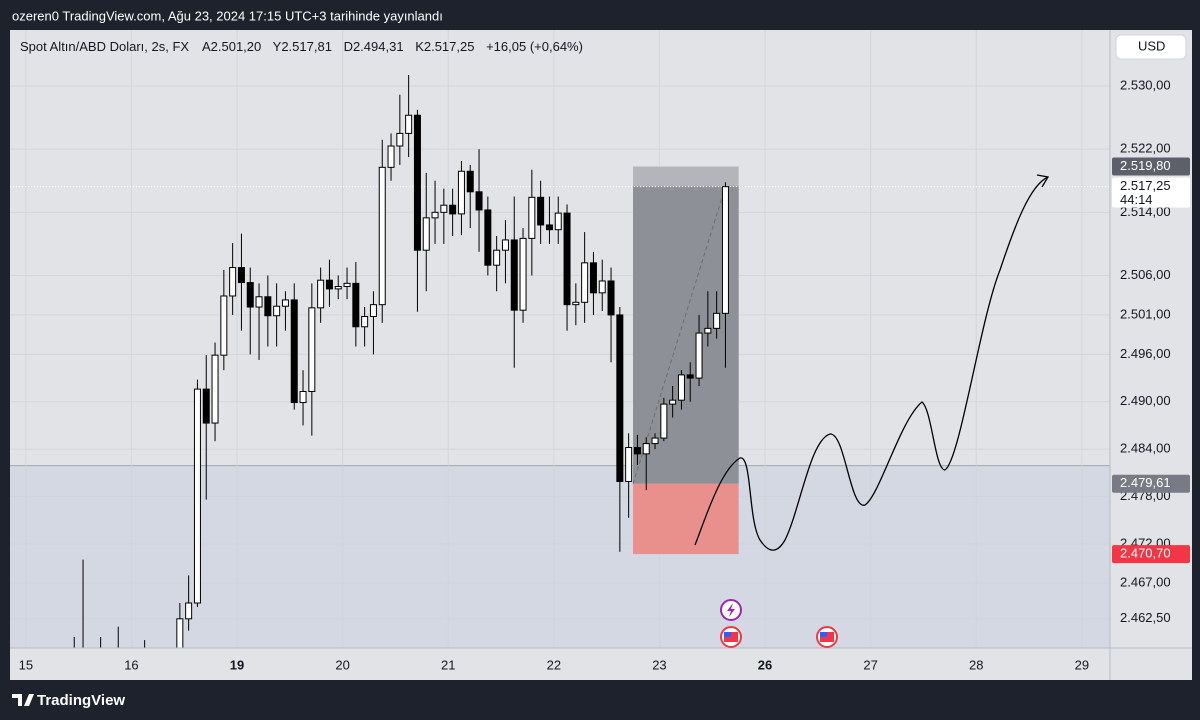 The image size is (1200, 720). Describe the element at coordinates (534, 46) in the screenshot. I see `legend-value: +16,05 (+0,64%)` at that location.